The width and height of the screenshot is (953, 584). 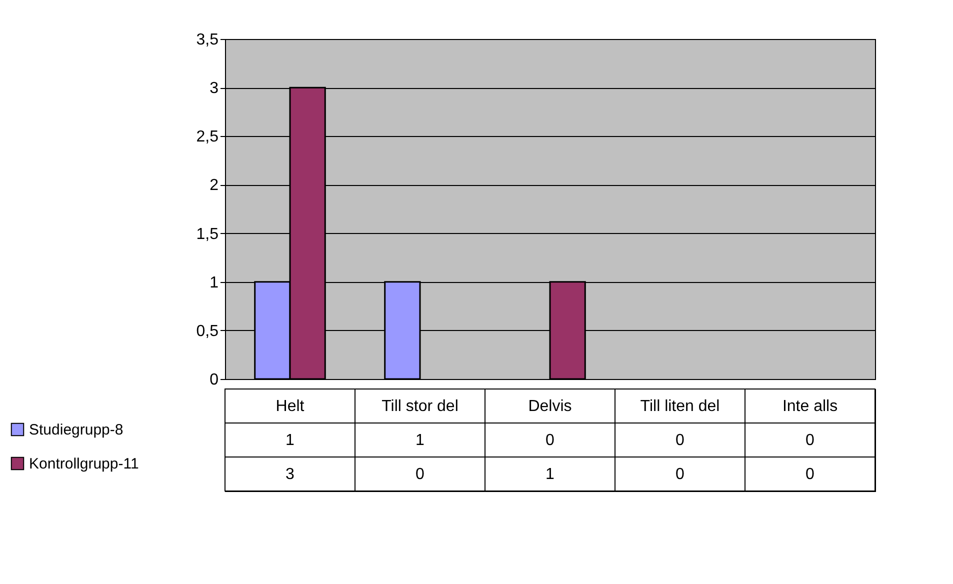 I want to click on legend-label: Kontrollgrupp-11, so click(x=84, y=464).